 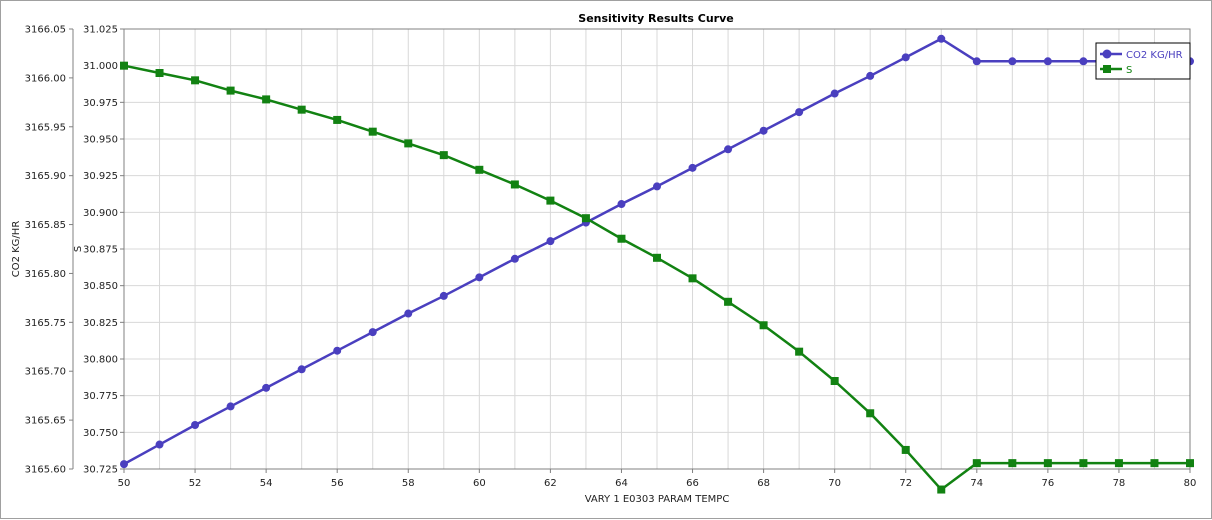 What do you see at coordinates (1154, 55) in the screenshot?
I see `legend-label-co2: CO2 KG/HR` at bounding box center [1154, 55].